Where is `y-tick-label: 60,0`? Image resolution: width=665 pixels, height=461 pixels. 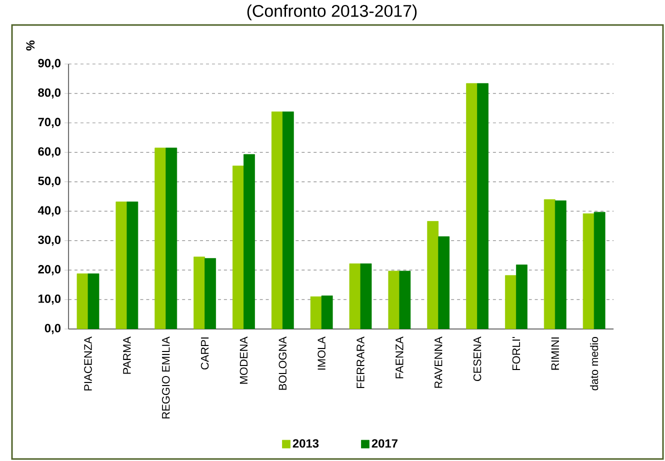 y-tick-label: 60,0 is located at coordinates (49, 152).